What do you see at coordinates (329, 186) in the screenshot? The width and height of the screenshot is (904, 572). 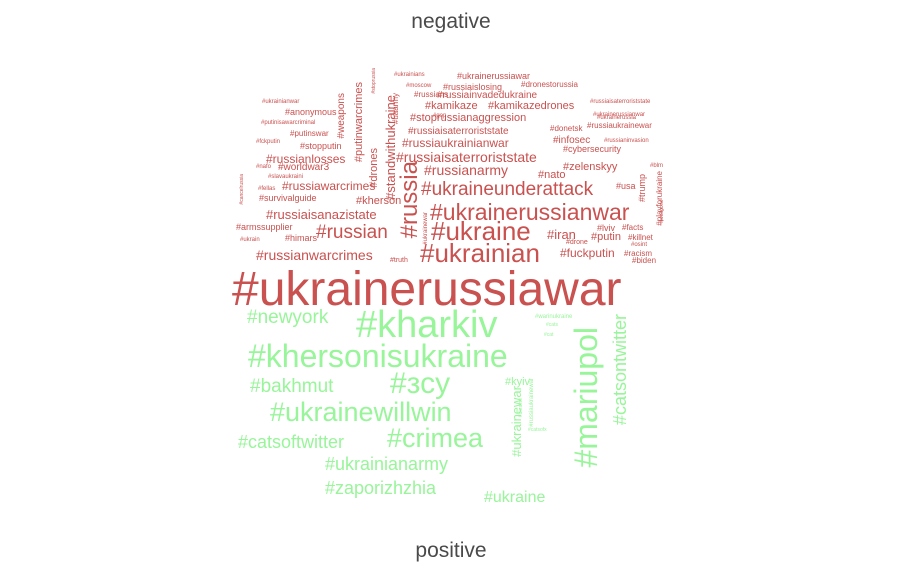 I see `negative-word: #russiawarcrimes` at bounding box center [329, 186].